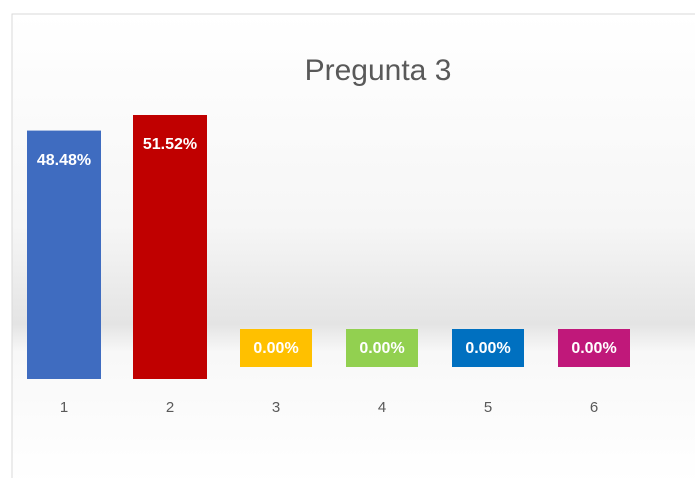  What do you see at coordinates (276, 407) in the screenshot?
I see `x-tick-label: 3` at bounding box center [276, 407].